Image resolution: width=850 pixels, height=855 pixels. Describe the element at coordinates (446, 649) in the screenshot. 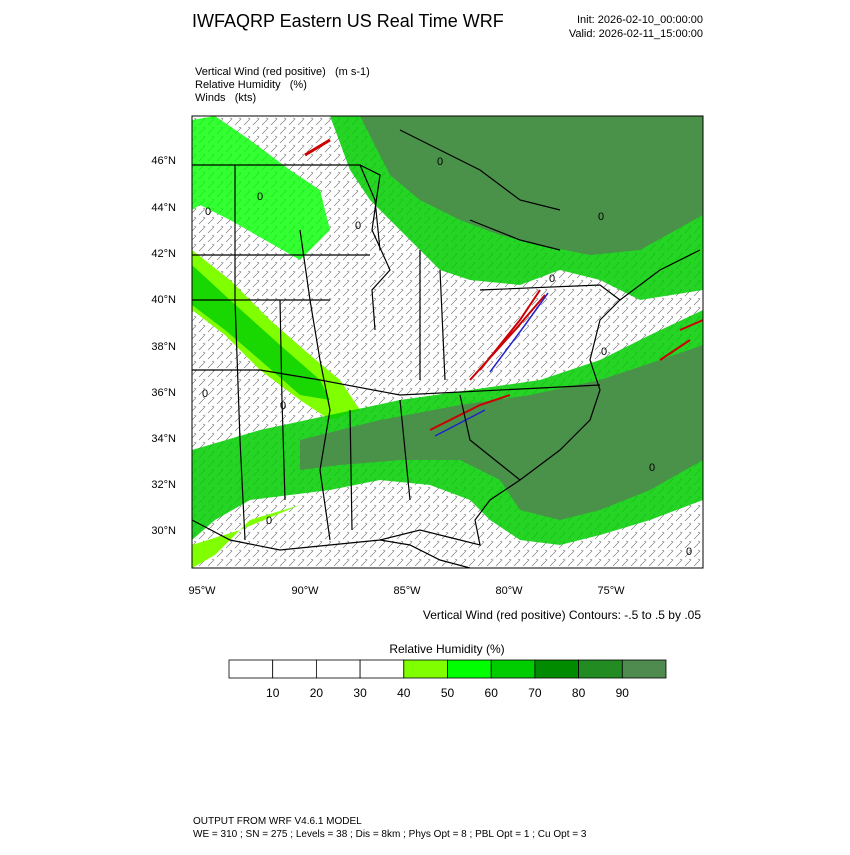

I see `colorbar-title: Relative Humidity (%)` at that location.